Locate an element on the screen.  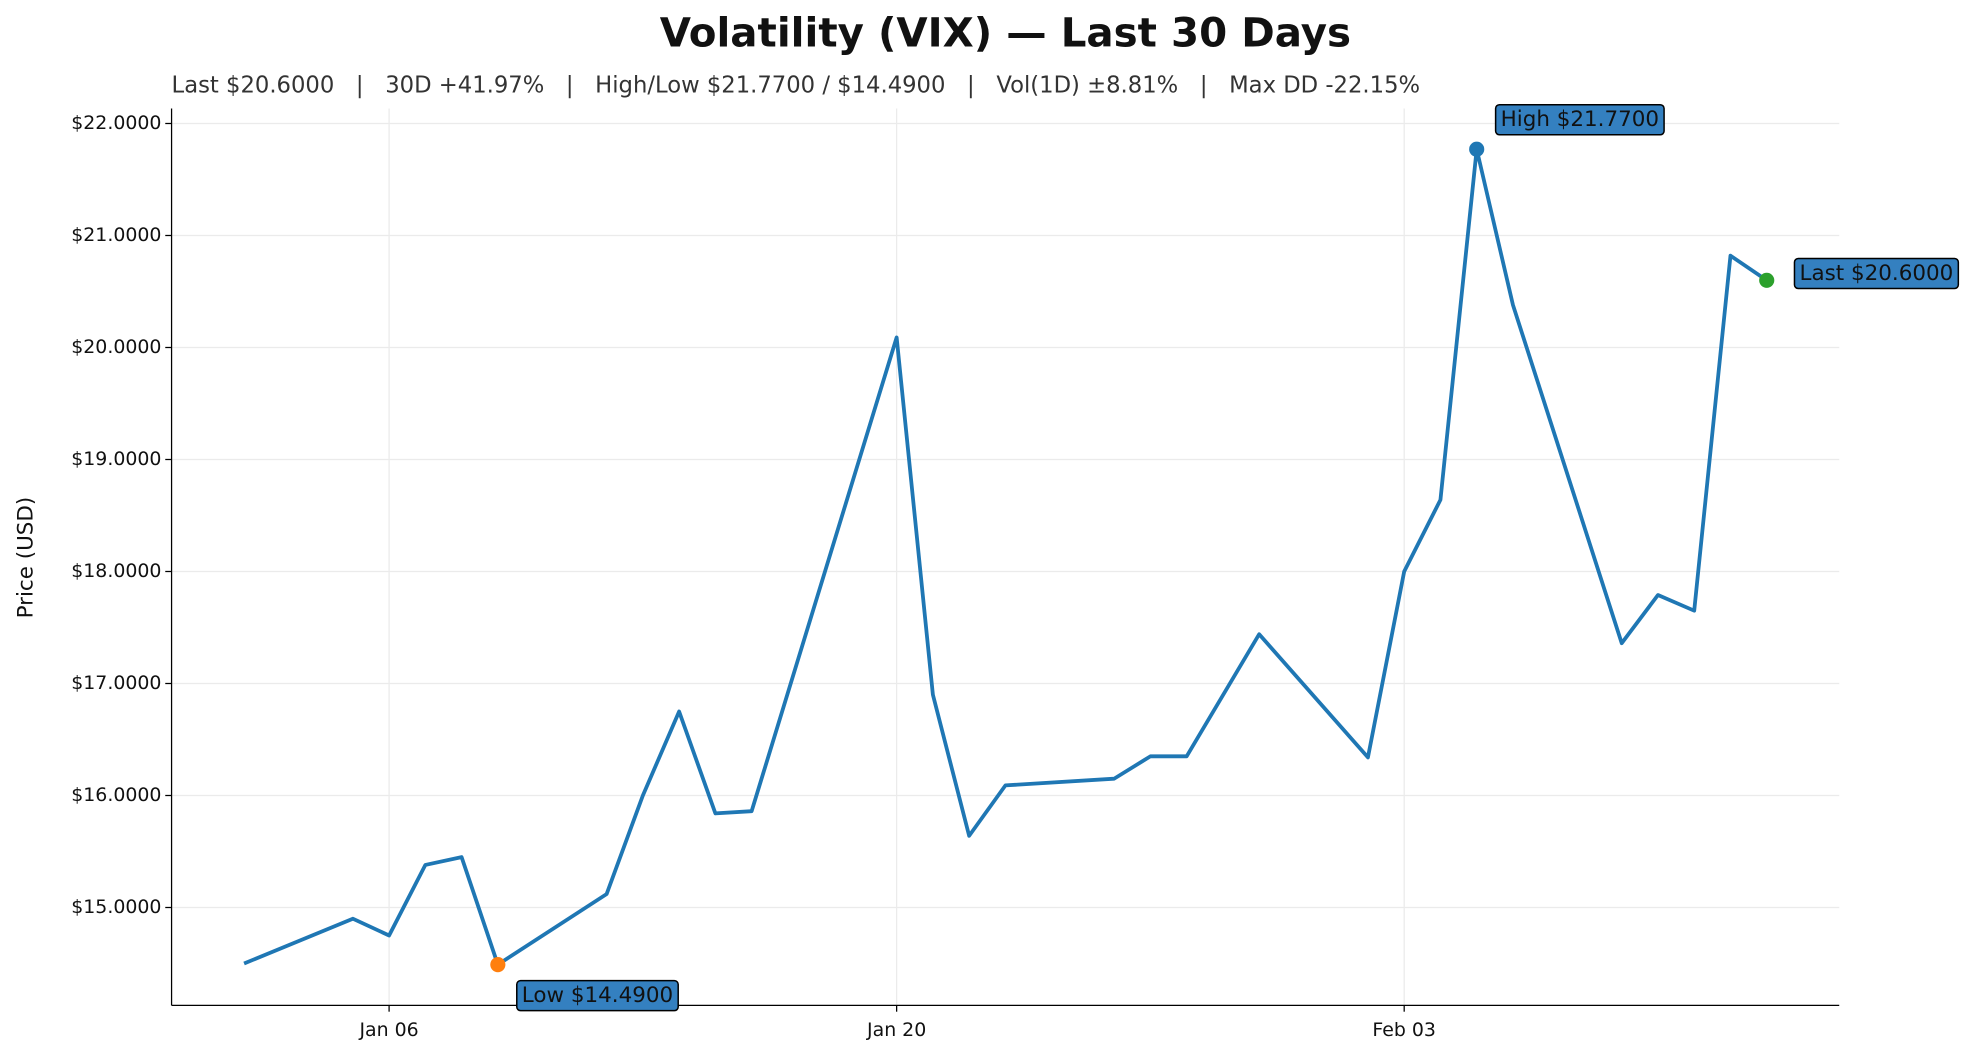
y-tick-label: $19.0000 is located at coordinates (116, 459).